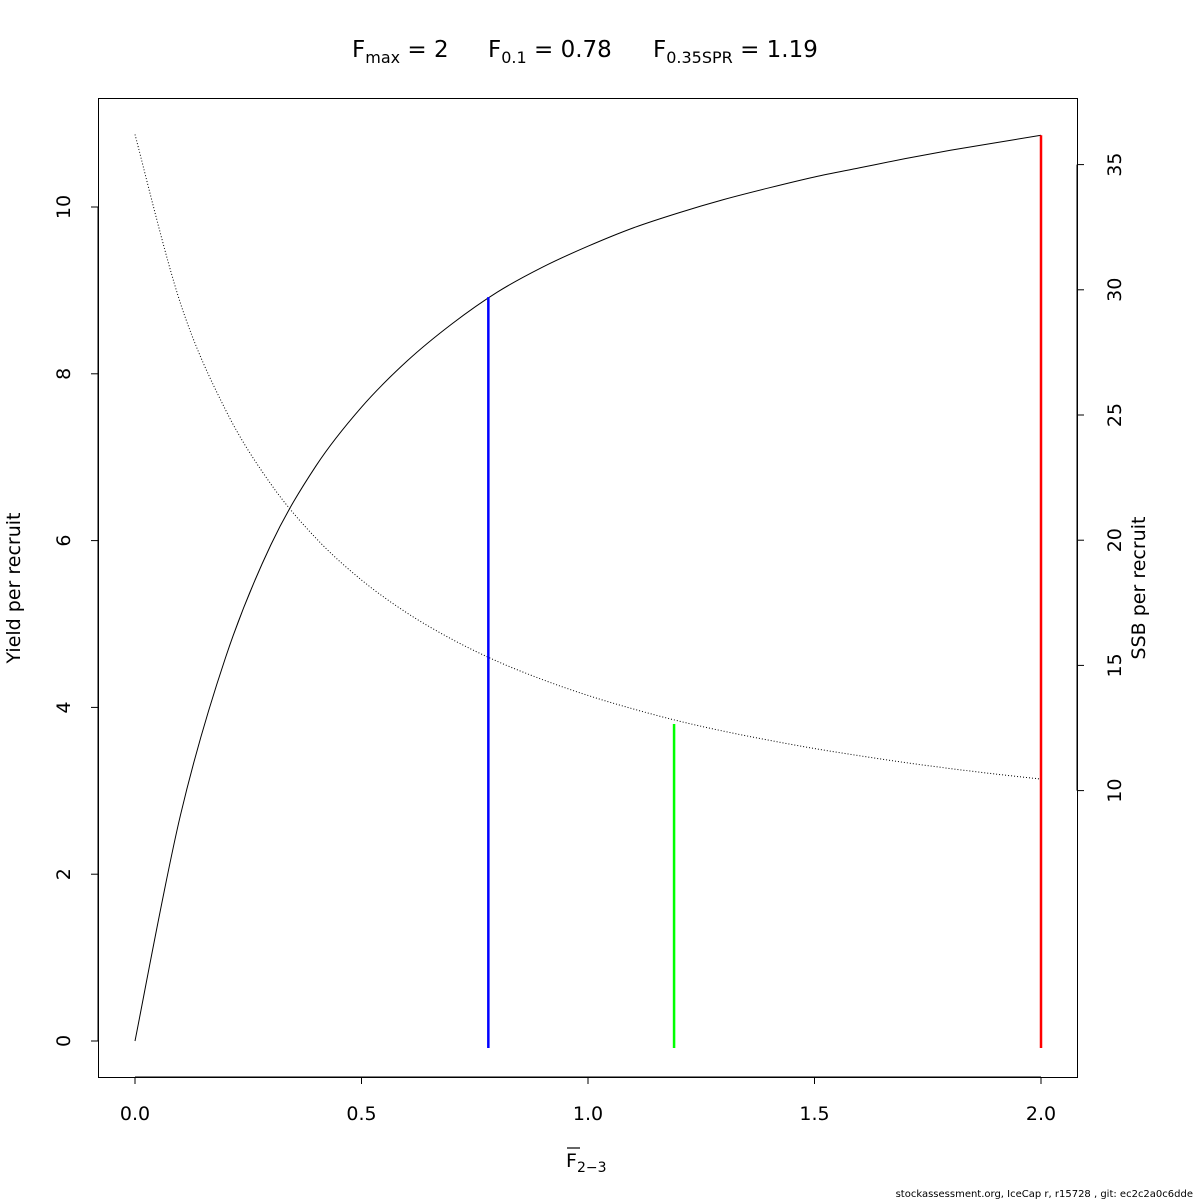 This screenshot has height=1200, width=1200. What do you see at coordinates (1115, 290) in the screenshot?
I see `y2-tick-label: 30` at bounding box center [1115, 290].